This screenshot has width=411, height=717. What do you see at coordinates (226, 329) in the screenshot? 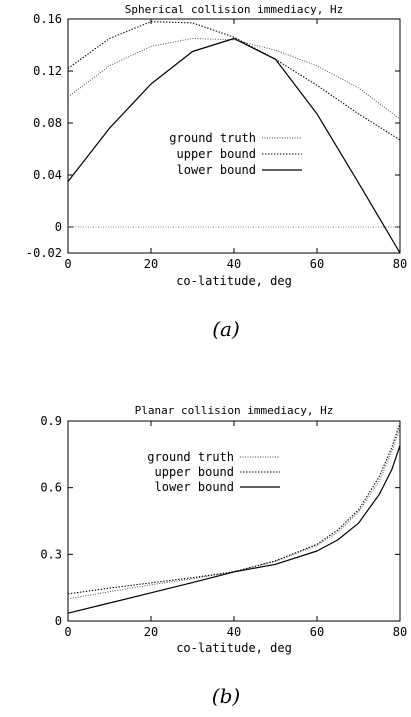
I see `panel-a-caption: (a)` at bounding box center [226, 329].